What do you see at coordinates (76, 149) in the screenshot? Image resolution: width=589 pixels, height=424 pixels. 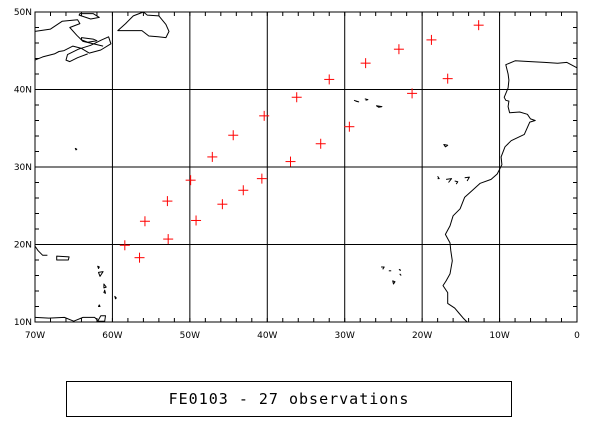 I see `bermuda-coastline` at bounding box center [76, 149].